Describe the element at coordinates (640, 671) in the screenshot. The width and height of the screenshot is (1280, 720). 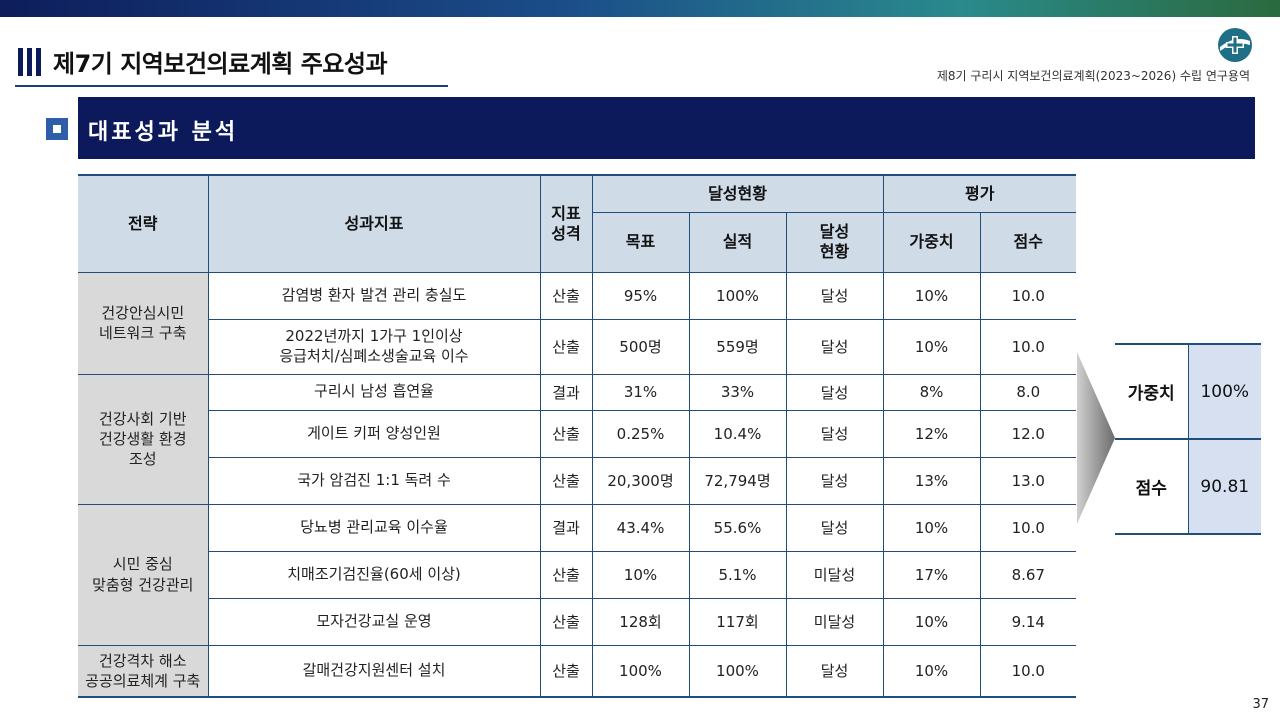
I see `target-cell: 100%` at that location.